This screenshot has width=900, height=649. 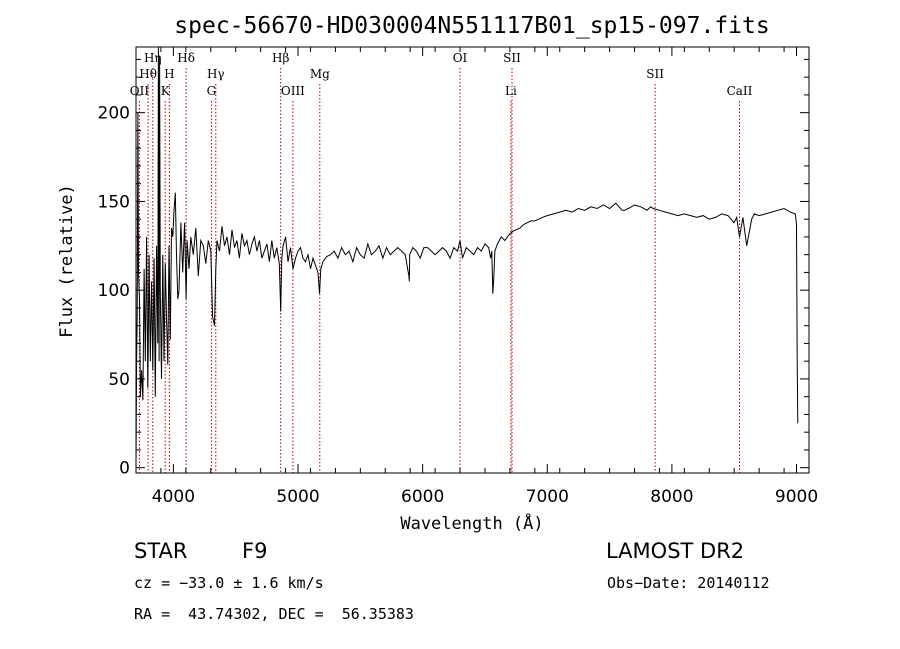 I want to click on ra-dec-coordinates: RA = 43.74302, DEC = 56.35383, so click(x=274, y=614).